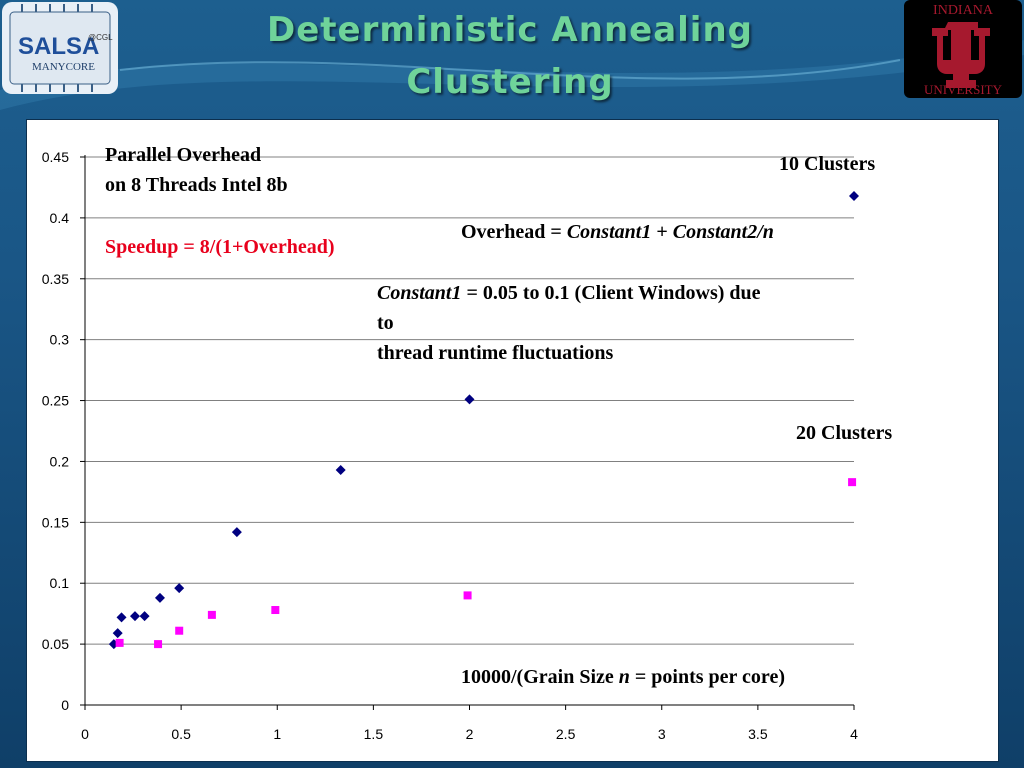  I want to click on y-tick-label: 0.2, so click(60, 461).